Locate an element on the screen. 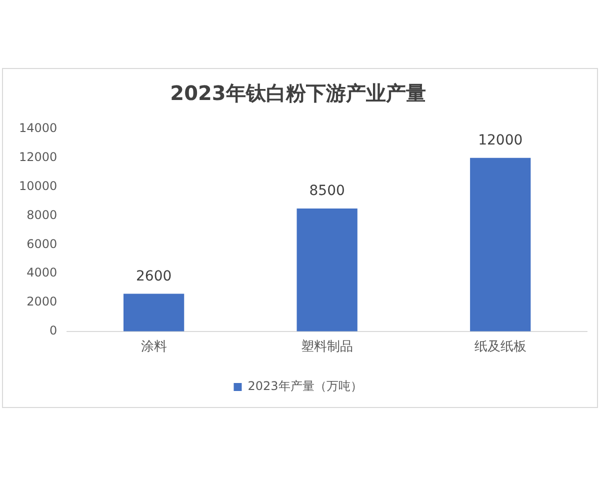 Image resolution: width=600 pixels, height=480 pixels. data-label: 2600 is located at coordinates (154, 276).